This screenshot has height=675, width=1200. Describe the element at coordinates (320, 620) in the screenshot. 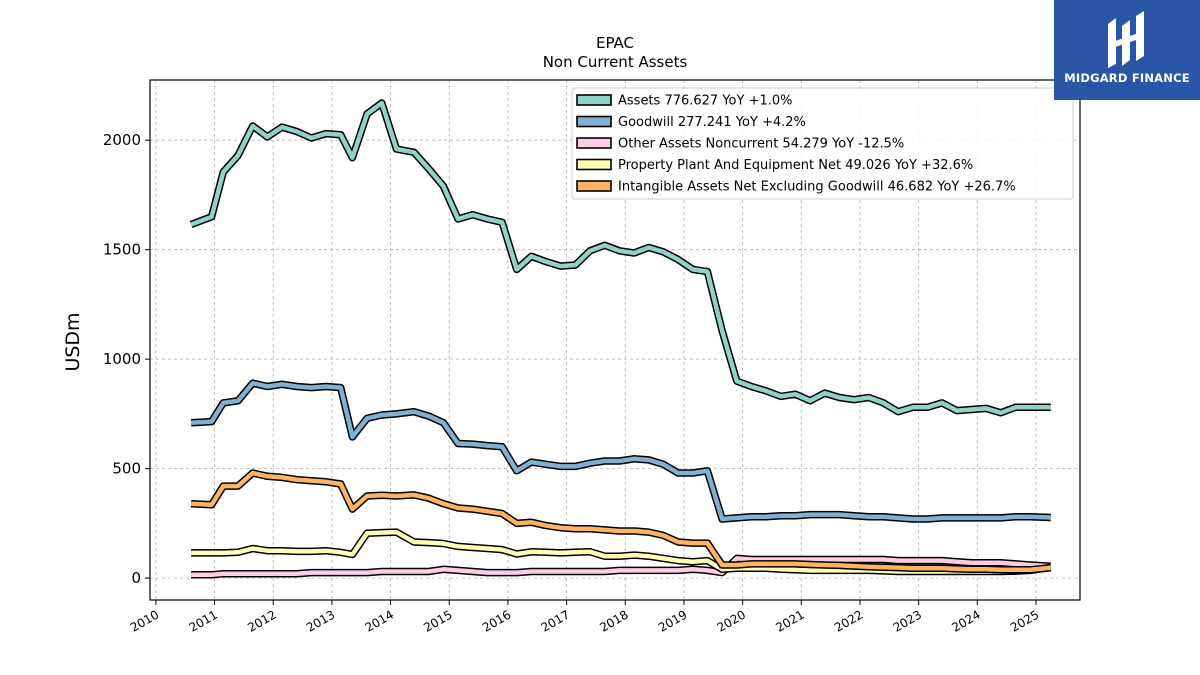

I see `x-tick-label: 2013` at that location.